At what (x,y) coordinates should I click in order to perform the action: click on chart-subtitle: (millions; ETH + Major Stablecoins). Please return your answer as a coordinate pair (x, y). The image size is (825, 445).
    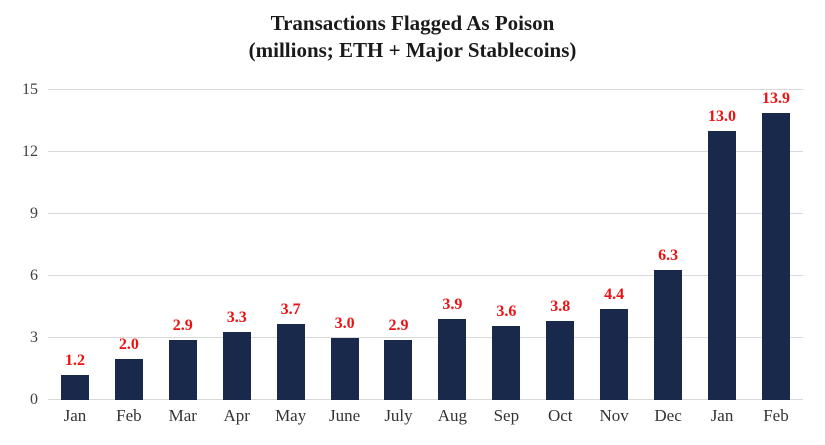
    Looking at the image, I should click on (412, 50).